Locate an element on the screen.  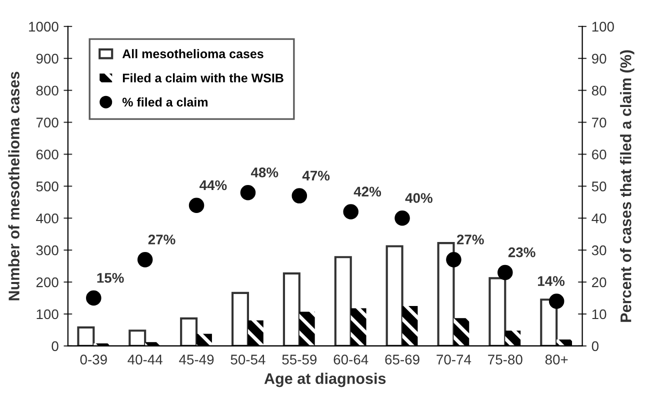
y-tick-label: 600 is located at coordinates (47, 155).